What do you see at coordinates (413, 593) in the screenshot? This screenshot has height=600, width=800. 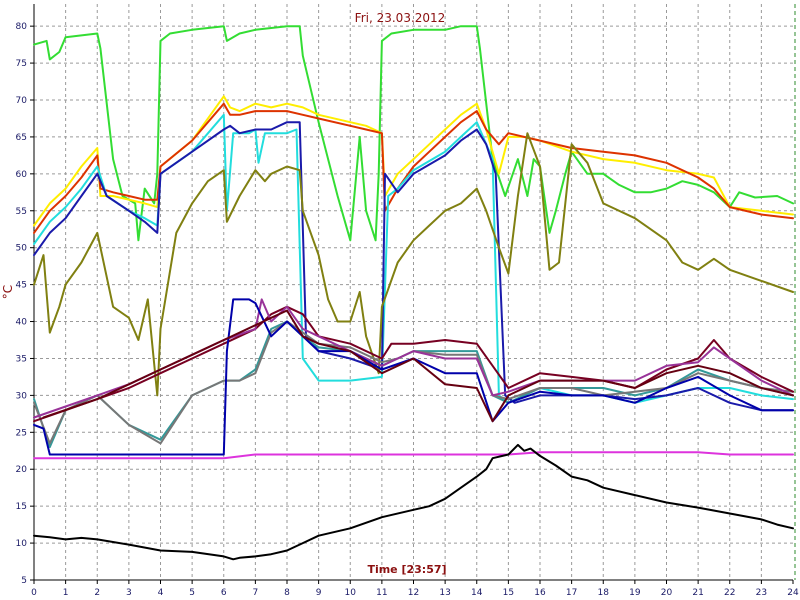 I see `x-tick-label: 12` at bounding box center [413, 593].